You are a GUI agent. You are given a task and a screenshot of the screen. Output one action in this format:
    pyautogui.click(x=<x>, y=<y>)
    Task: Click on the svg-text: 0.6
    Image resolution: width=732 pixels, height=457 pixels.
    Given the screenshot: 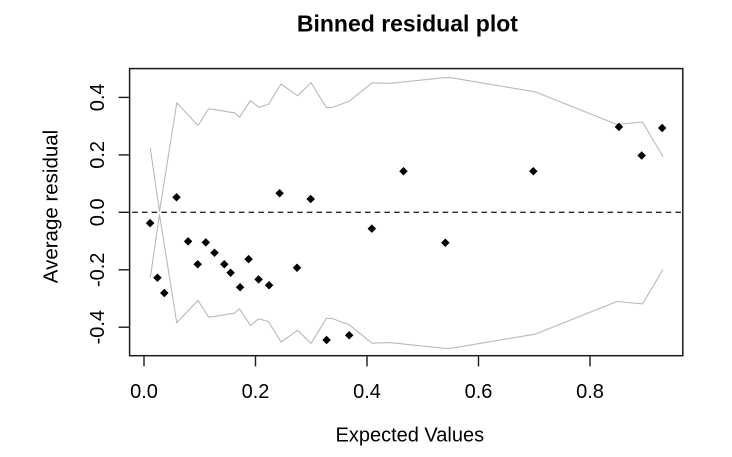 What is the action you would take?
    pyautogui.click(x=479, y=392)
    